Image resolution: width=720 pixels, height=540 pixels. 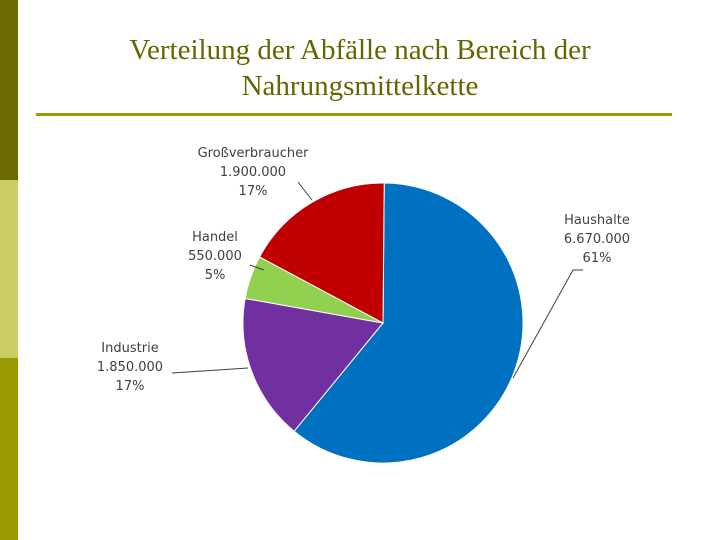 What do you see at coordinates (215, 275) in the screenshot?
I see `slice-label-percent: 5%` at bounding box center [215, 275].